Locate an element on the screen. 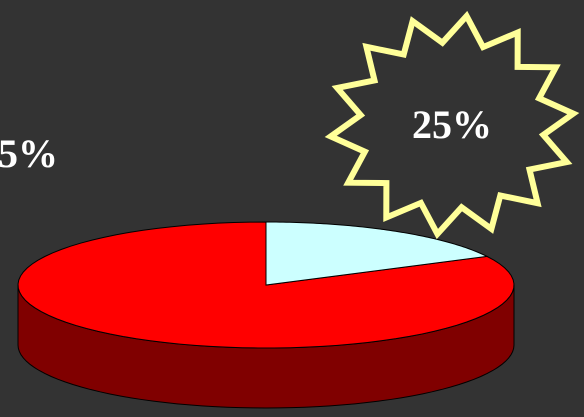  slice-label-large: 75% is located at coordinates (29, 153).